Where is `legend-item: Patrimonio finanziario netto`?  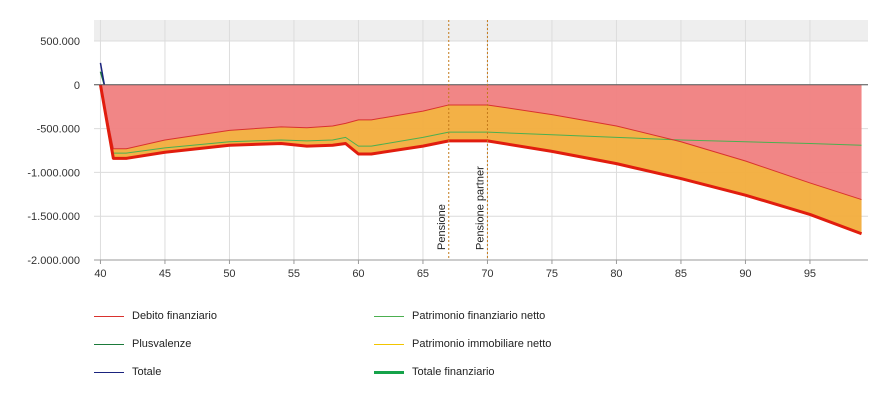
legend-item: Patrimonio finanziario netto is located at coordinates (459, 316).